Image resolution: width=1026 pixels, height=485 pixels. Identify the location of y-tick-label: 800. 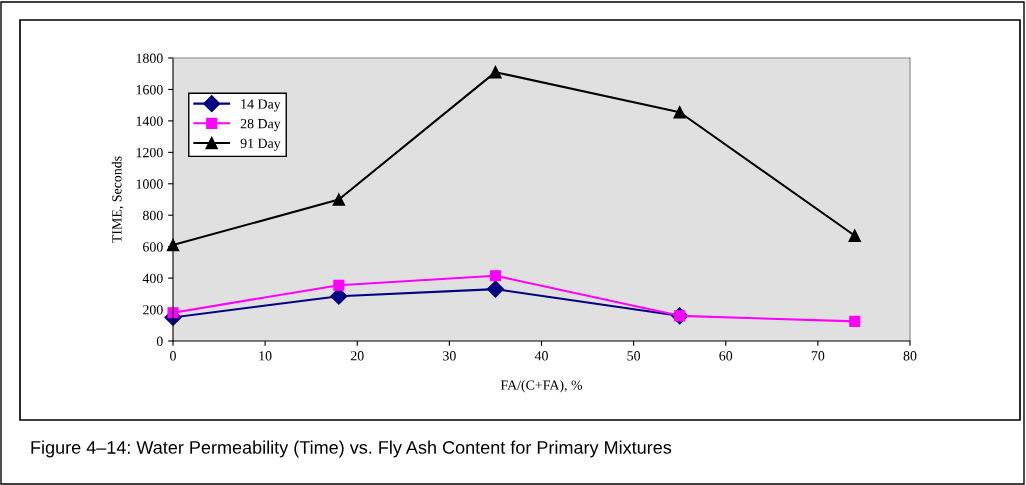
(152, 215).